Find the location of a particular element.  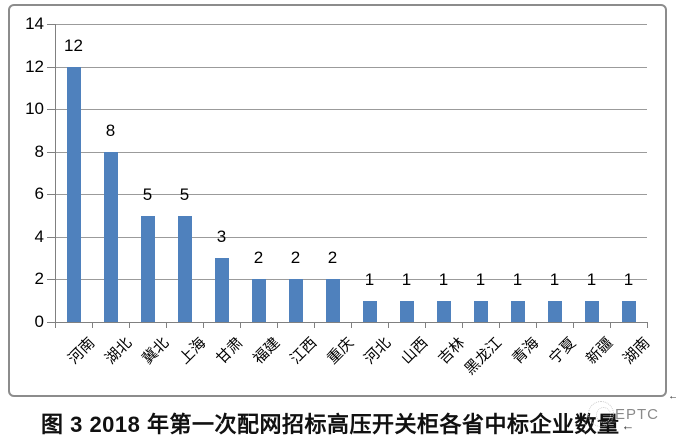

caption-text: 图 3 2018 年第一次配网招标高压开关柜各省中标企业数量 is located at coordinates (330, 424).